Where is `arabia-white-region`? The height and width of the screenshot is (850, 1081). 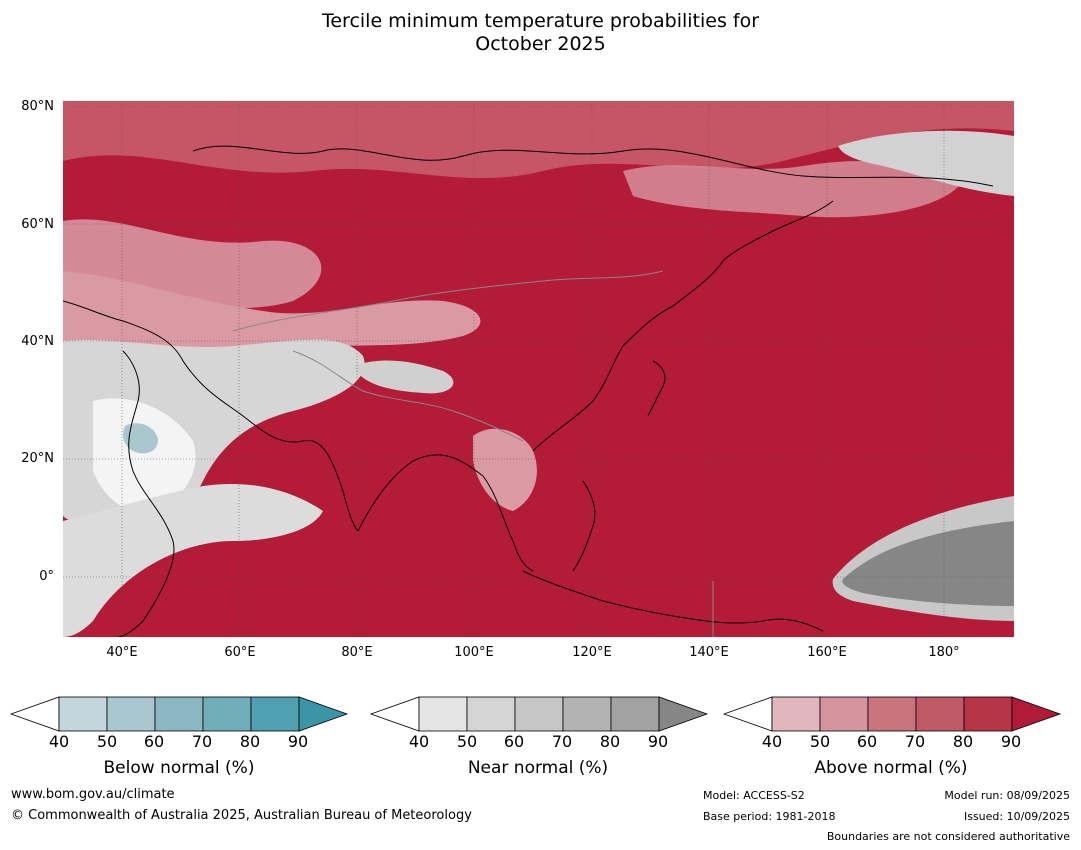
arabia-white-region is located at coordinates (144, 455).